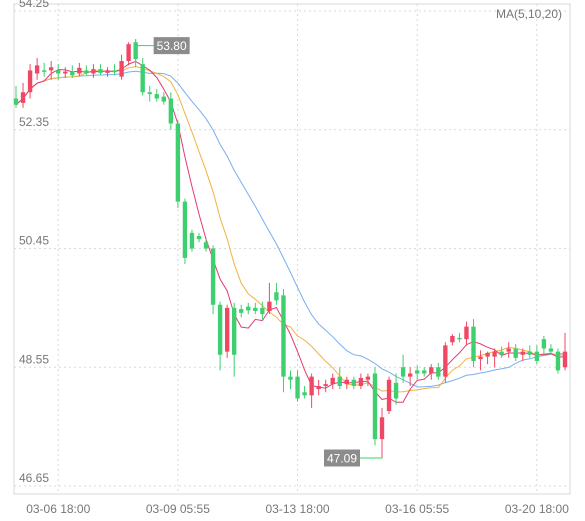  I want to click on x-tick-label: 03-20 18:00, so click(537, 509).